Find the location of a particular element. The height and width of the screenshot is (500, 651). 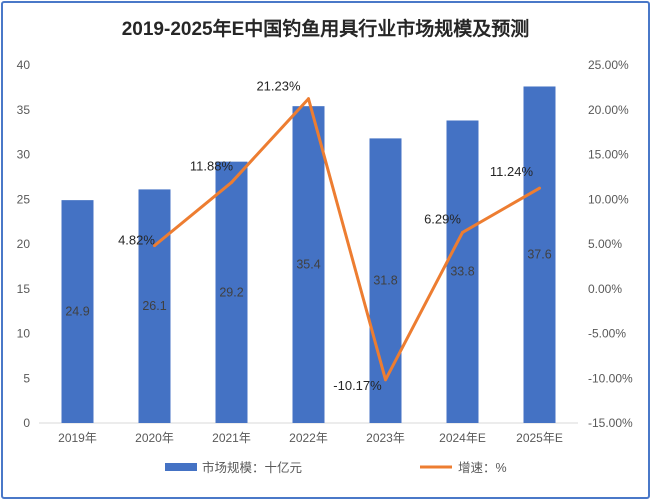

x-tick-label: 2023年 is located at coordinates (385, 438).